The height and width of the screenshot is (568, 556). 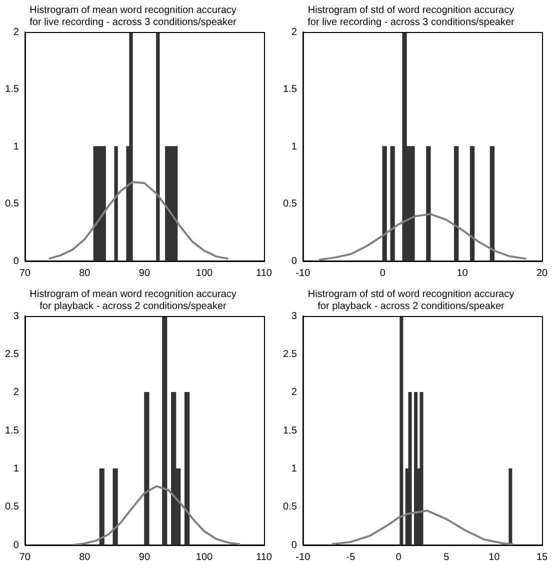 I want to click on chart-title: Histrogram of std of word recognition accuracy for playback - across 2 conditions/speaker, so click(x=411, y=300).